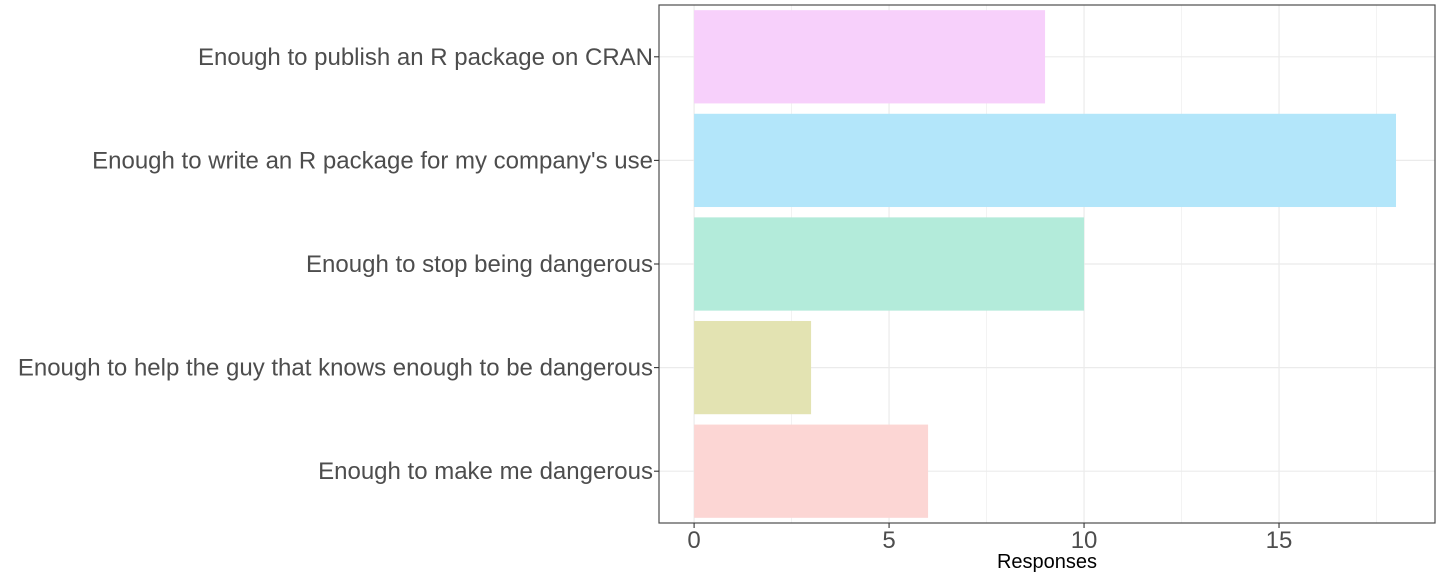 Image resolution: width=1440 pixels, height=576 pixels. What do you see at coordinates (1047, 562) in the screenshot?
I see `x-axis-title: Responses` at bounding box center [1047, 562].